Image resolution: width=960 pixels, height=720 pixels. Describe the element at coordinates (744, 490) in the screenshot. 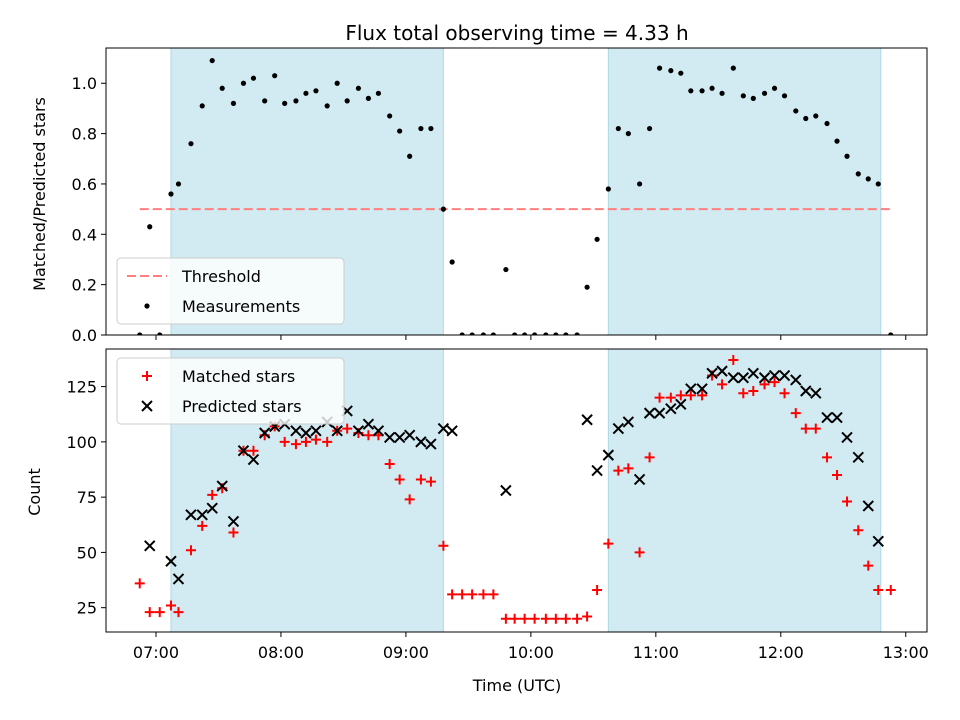

I see `observing-window-shade` at that location.